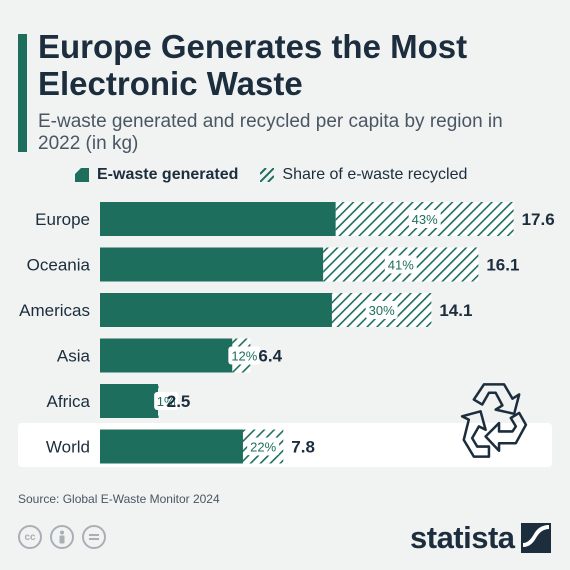 This screenshot has width=570, height=570. Describe the element at coordinates (68, 447) in the screenshot. I see `category-label-world: World` at that location.